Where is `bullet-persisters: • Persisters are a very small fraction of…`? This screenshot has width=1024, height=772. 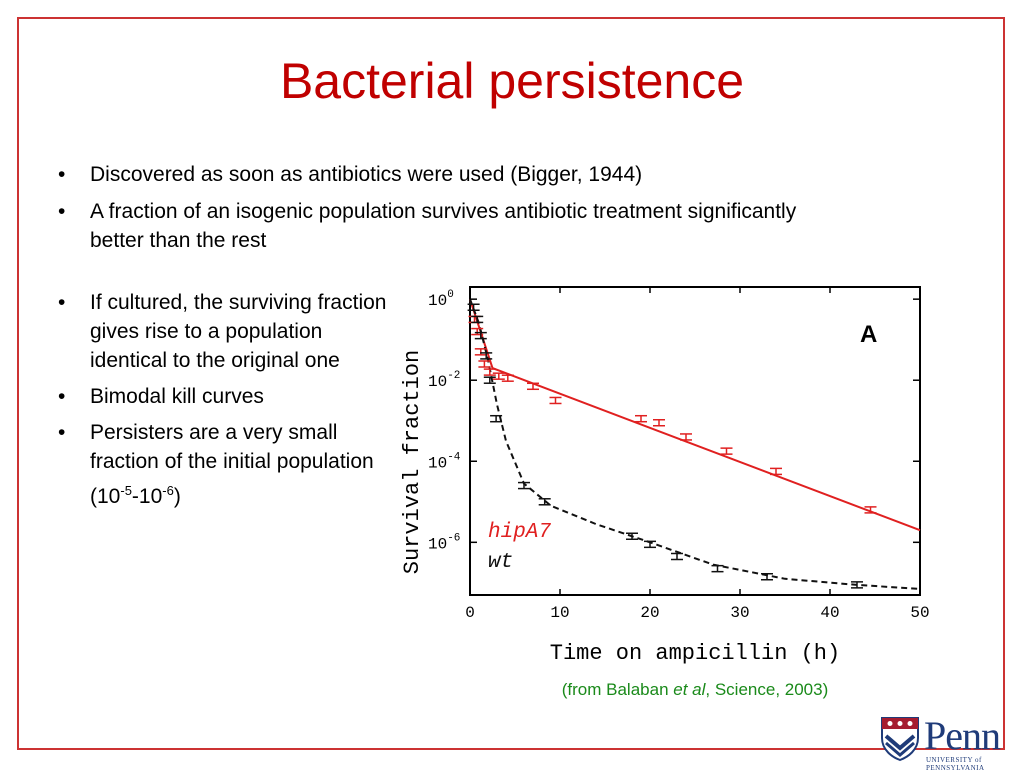 bullet-persisters: • Persisters are a very small fraction of… is located at coordinates (228, 464).